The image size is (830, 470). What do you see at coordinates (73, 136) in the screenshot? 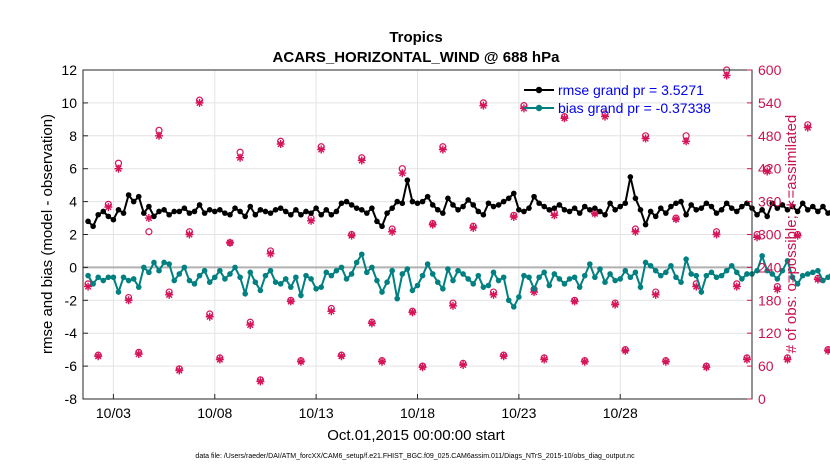
I see `y-tick-label-left: 8` at bounding box center [73, 136].